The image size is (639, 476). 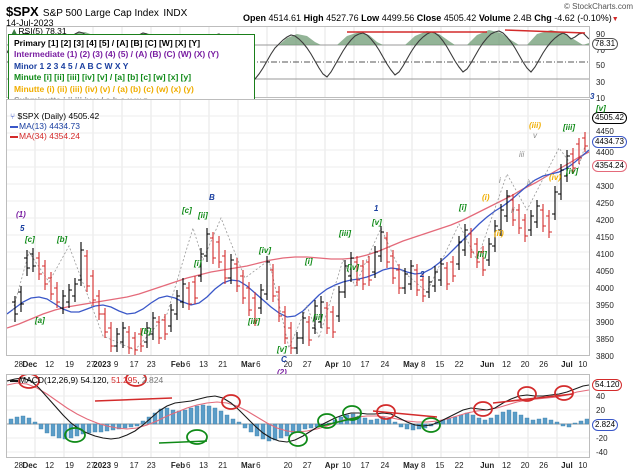 I want to click on ma13-value-flag: 4434.73, so click(x=609, y=142).